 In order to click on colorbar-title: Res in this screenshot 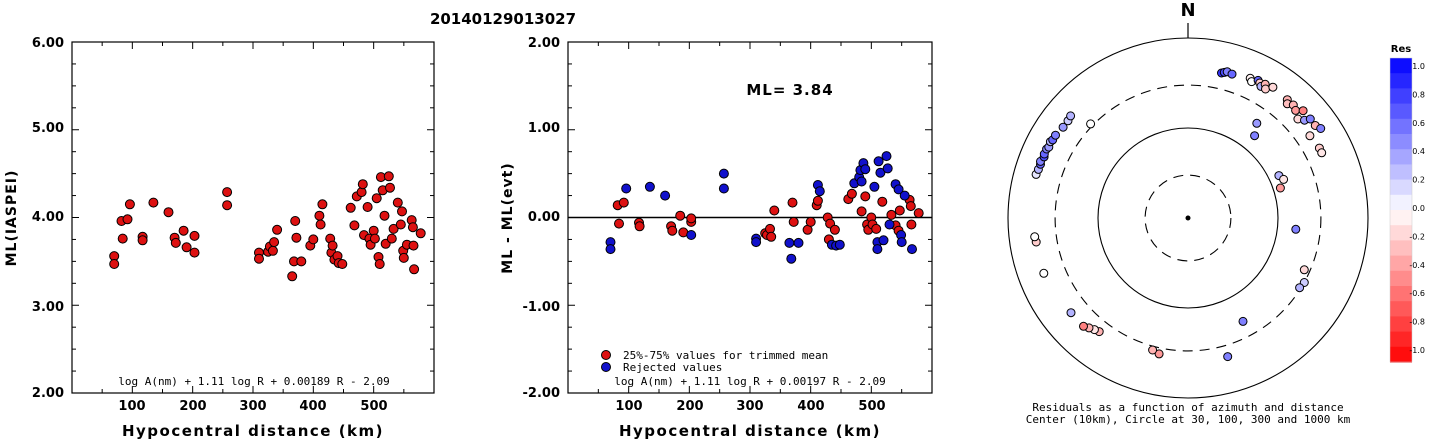, I will do `click(1401, 49)`.